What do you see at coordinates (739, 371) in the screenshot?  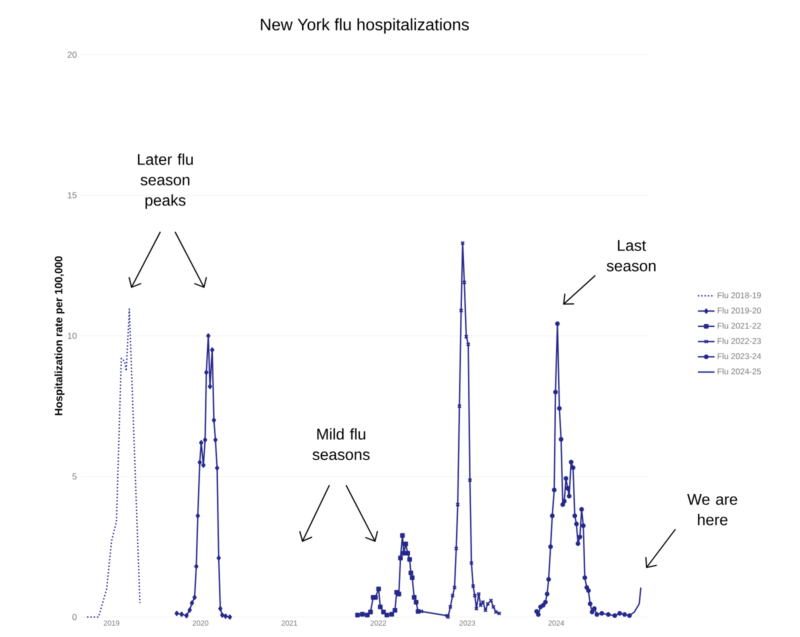 I see `legend-label: Flu 2024-25` at bounding box center [739, 371].